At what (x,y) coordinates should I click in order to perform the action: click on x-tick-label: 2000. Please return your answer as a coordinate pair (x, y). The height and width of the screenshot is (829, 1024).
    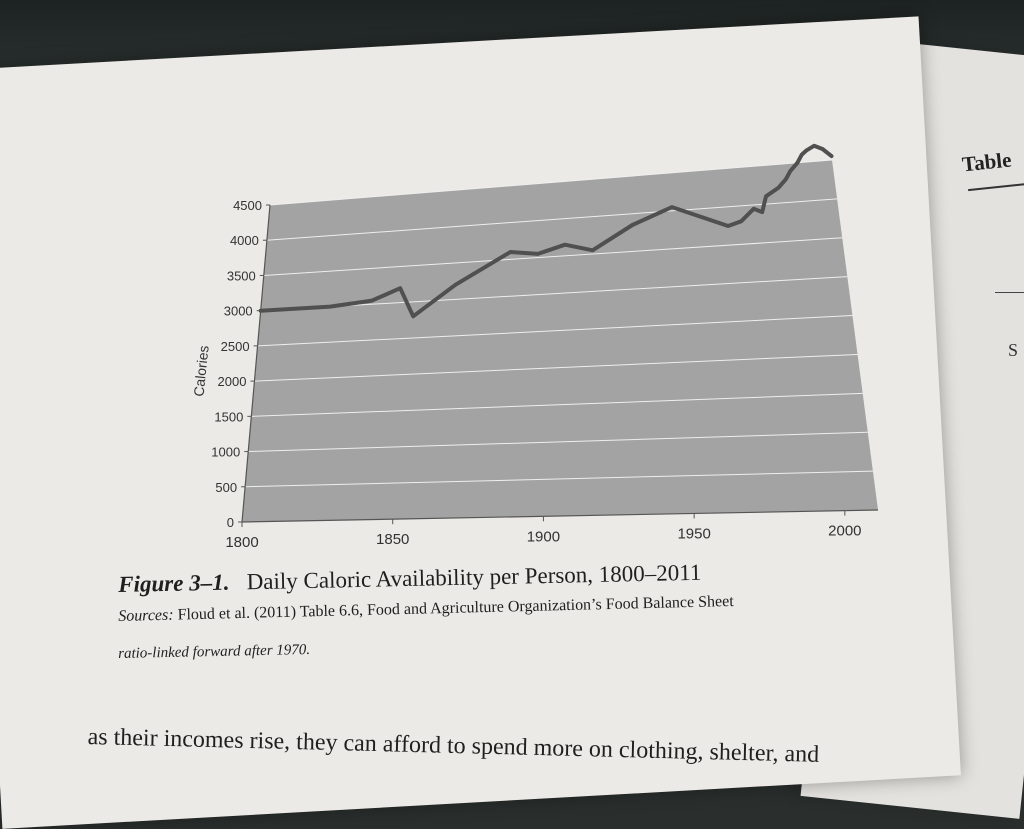
    Looking at the image, I should click on (844, 531).